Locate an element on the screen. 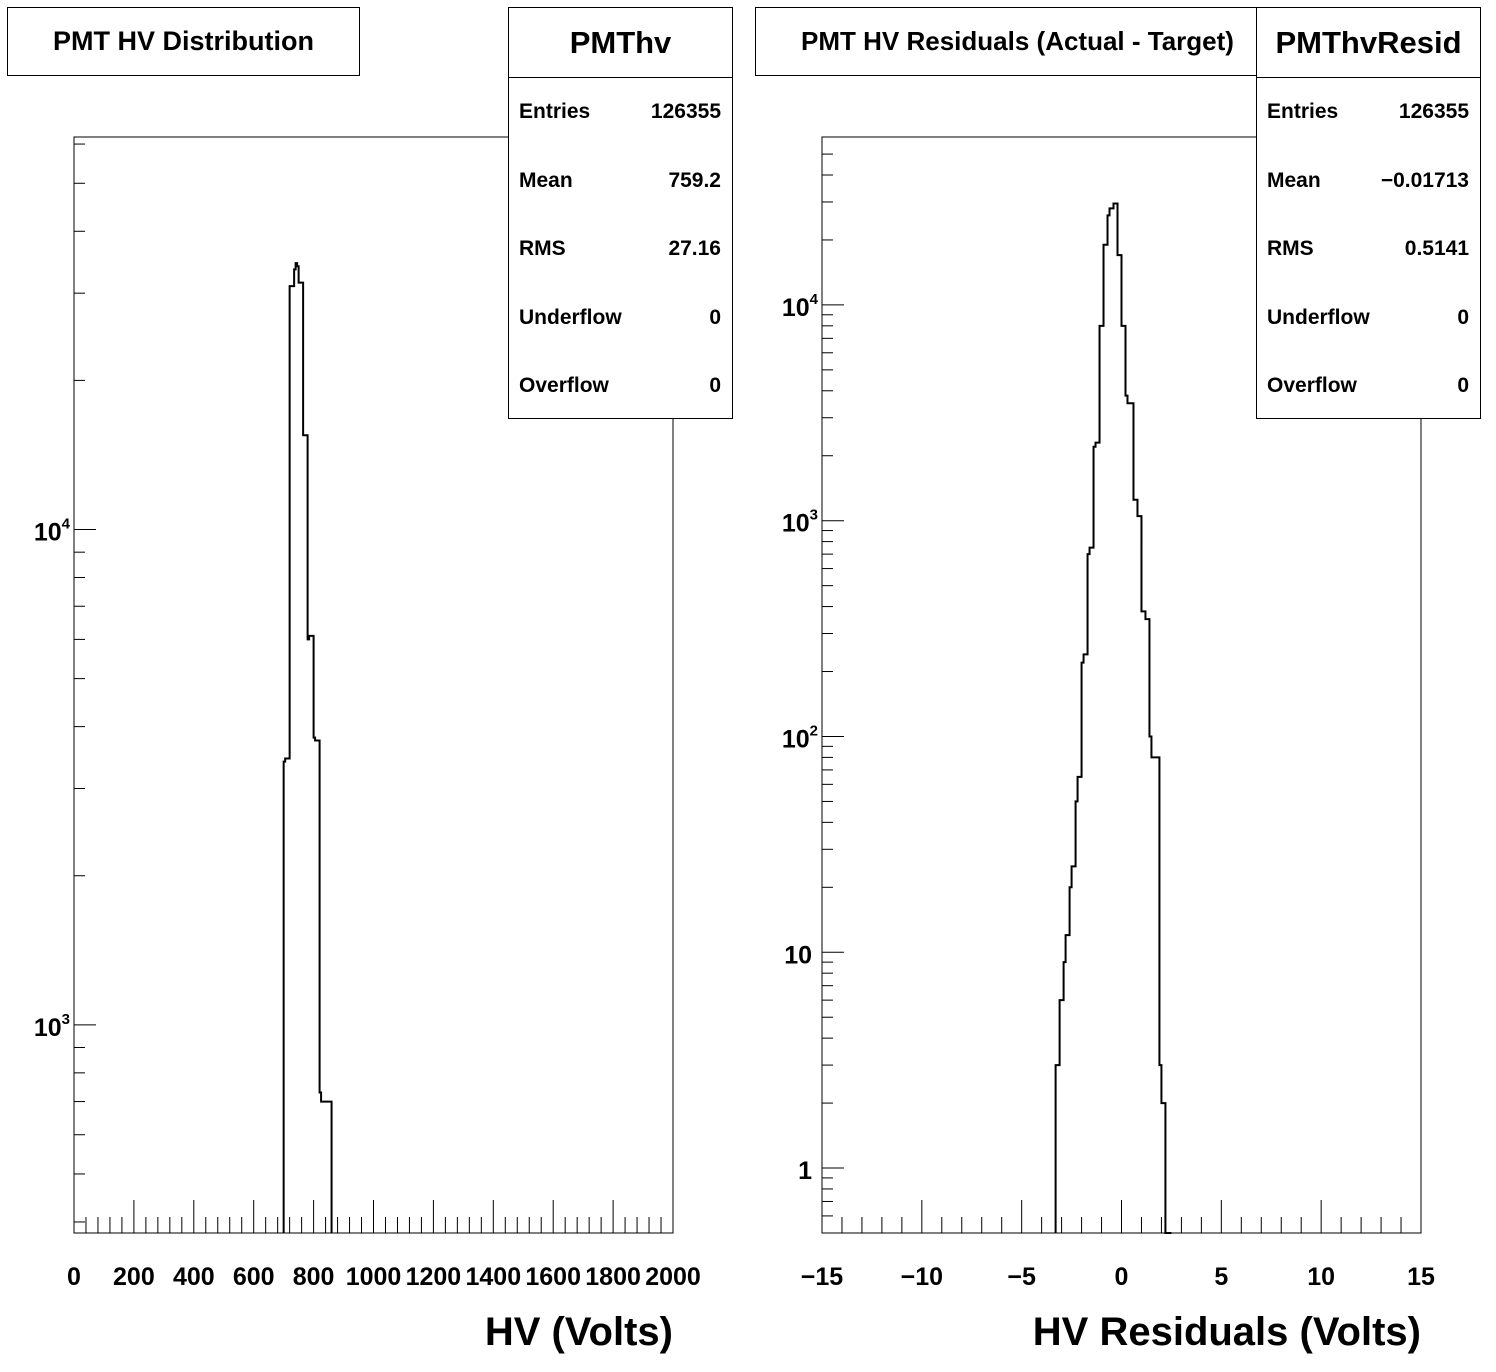 This screenshot has width=1496, height=1372. left-stats-value: 126355 is located at coordinates (685, 112).